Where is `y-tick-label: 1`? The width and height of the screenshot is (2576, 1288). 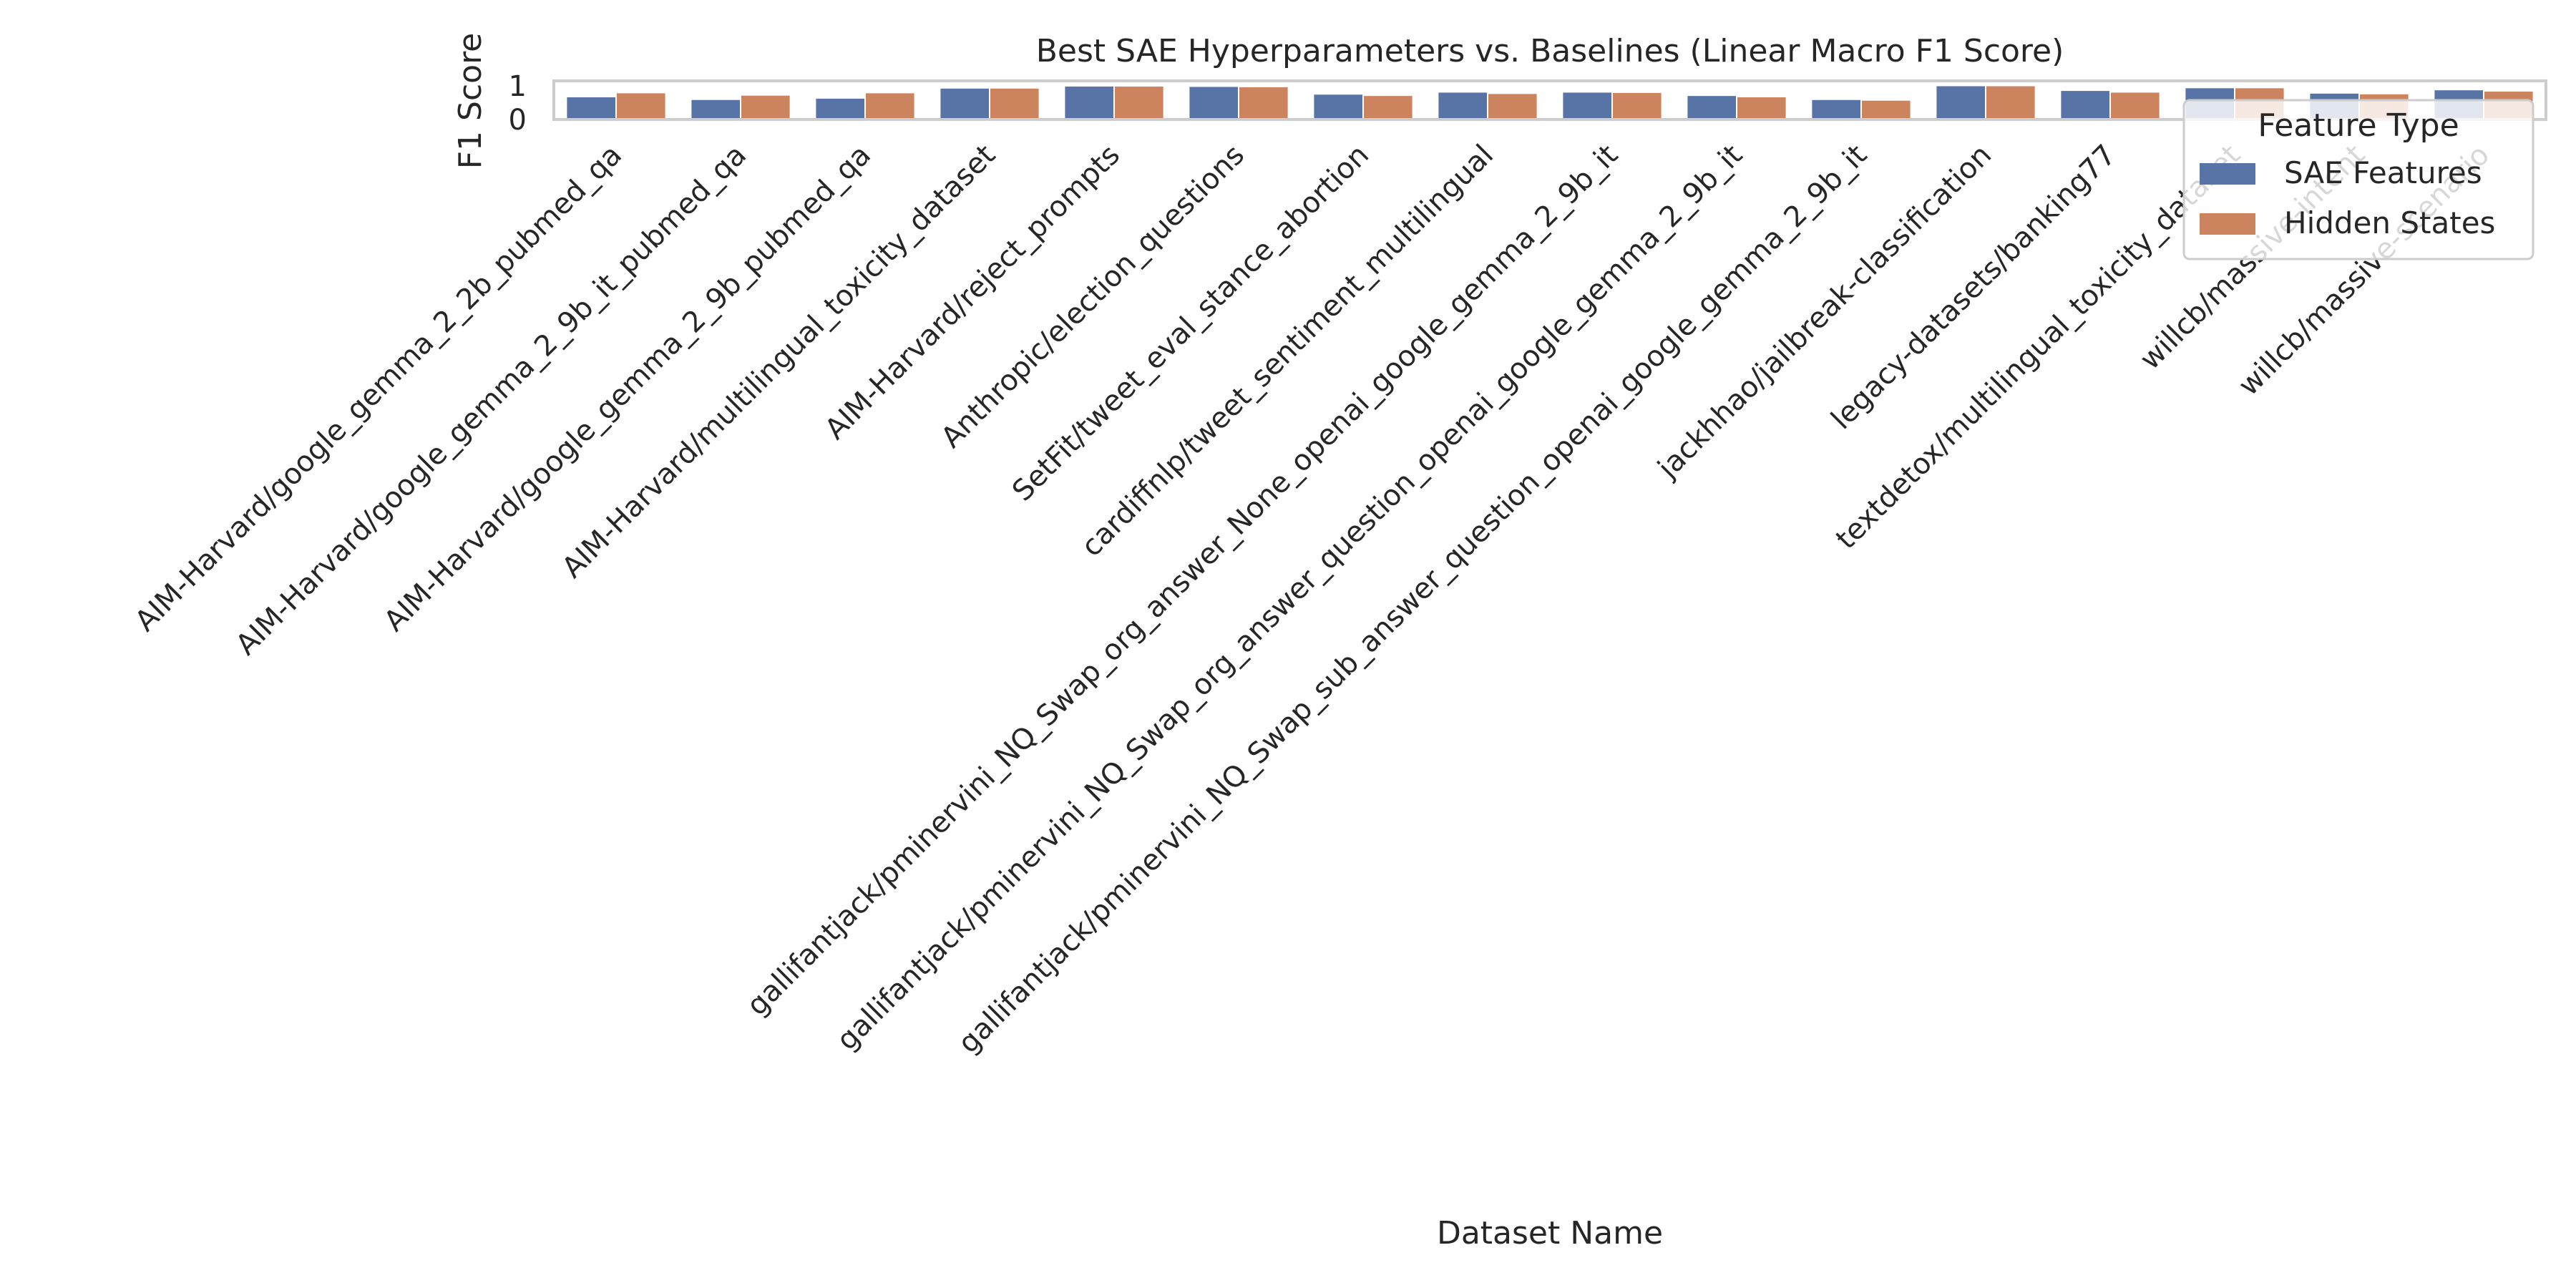
y-tick-label: 1 is located at coordinates (518, 86).